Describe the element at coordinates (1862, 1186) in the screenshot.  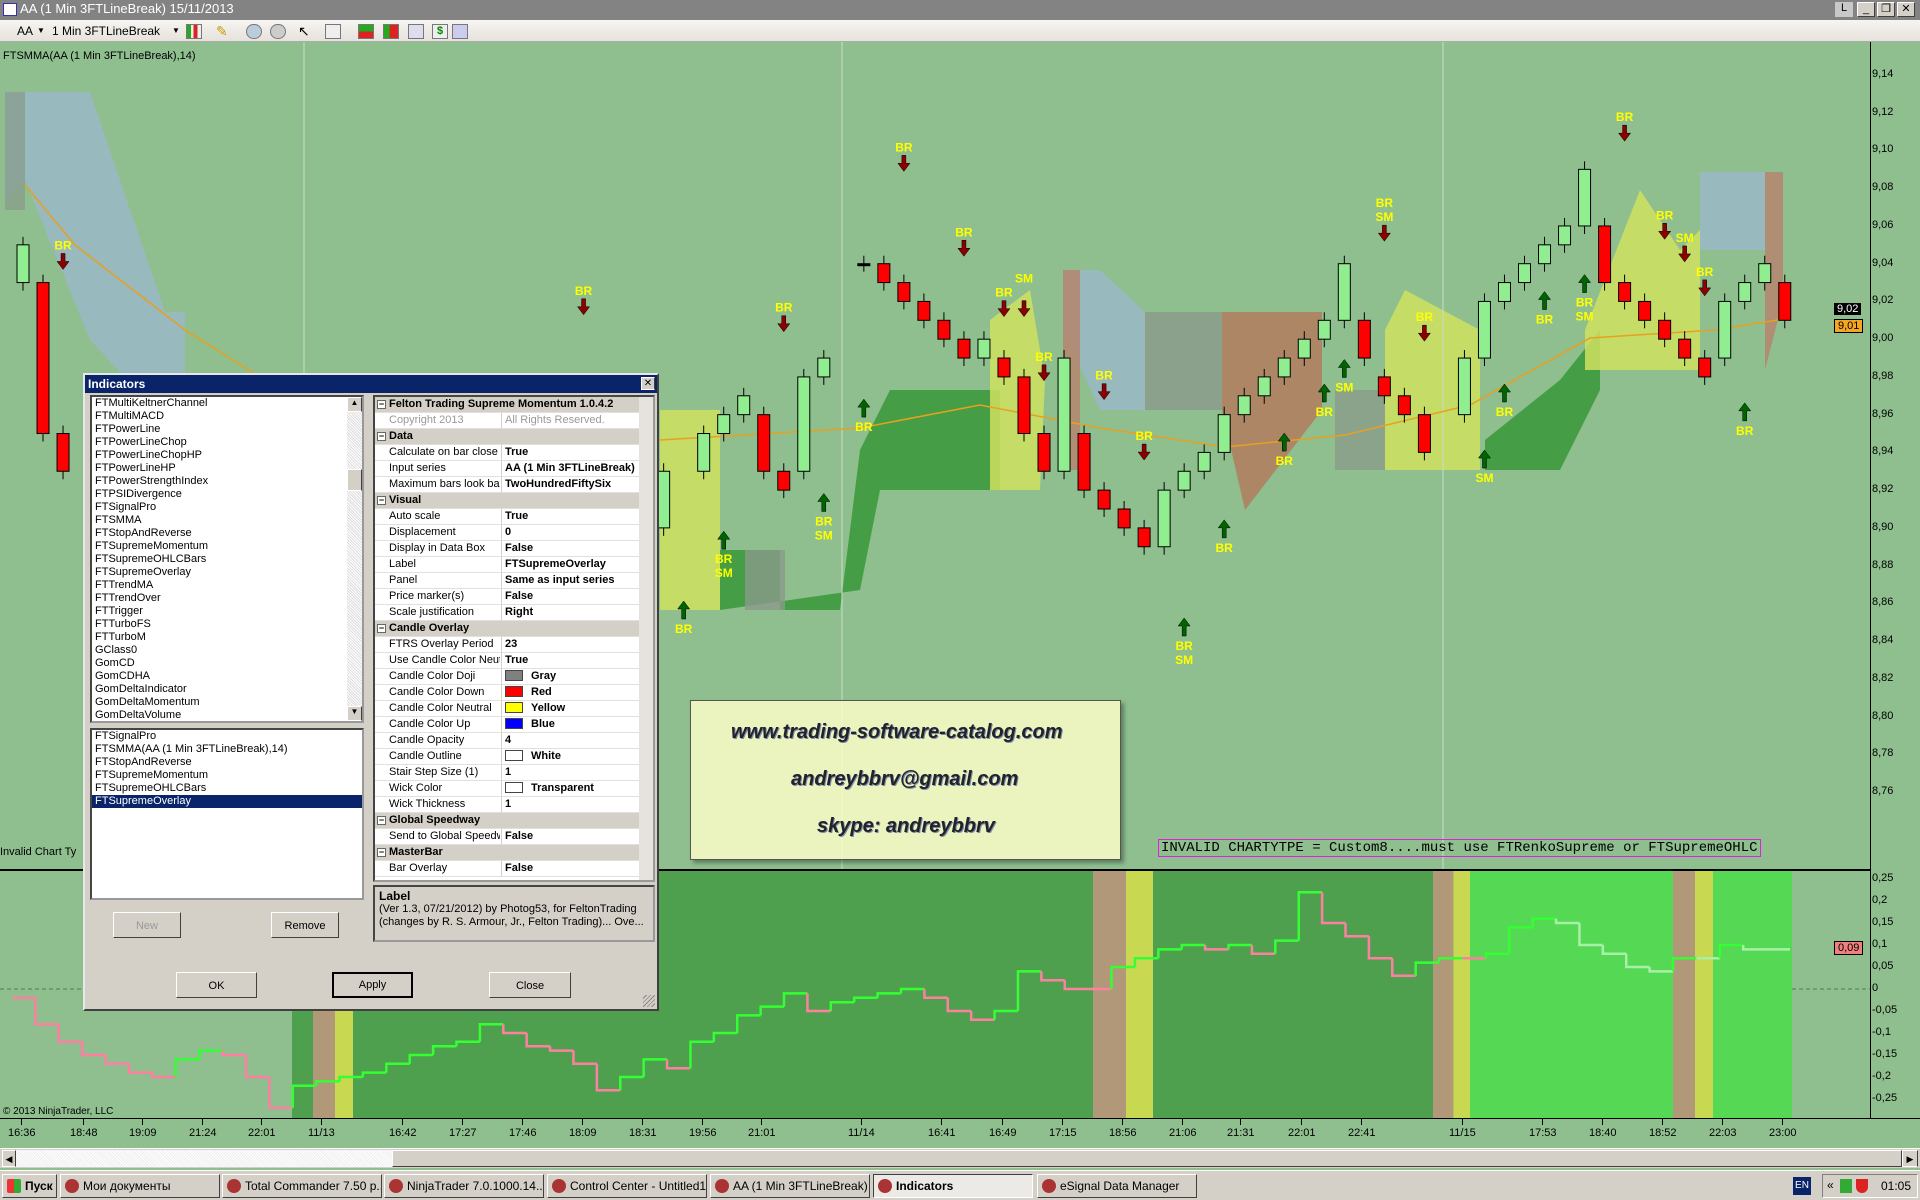
I see `security-shield-icon` at that location.